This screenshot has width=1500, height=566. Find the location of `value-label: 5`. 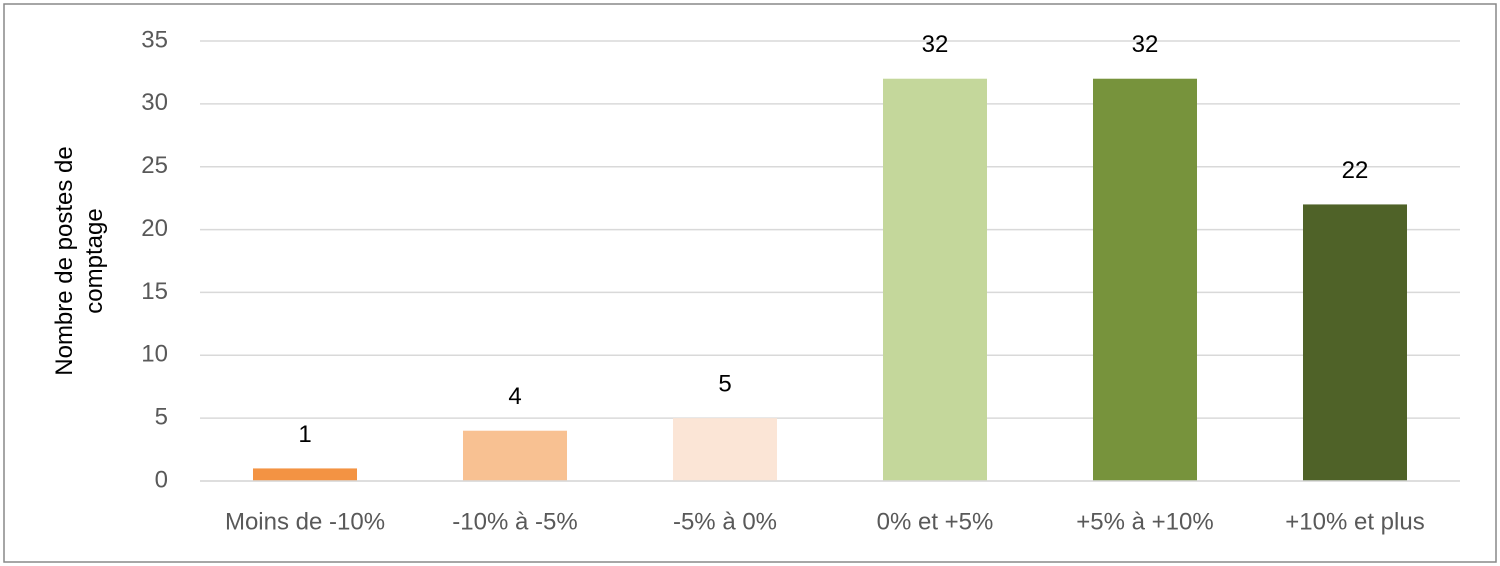

value-label: 5 is located at coordinates (724, 383).